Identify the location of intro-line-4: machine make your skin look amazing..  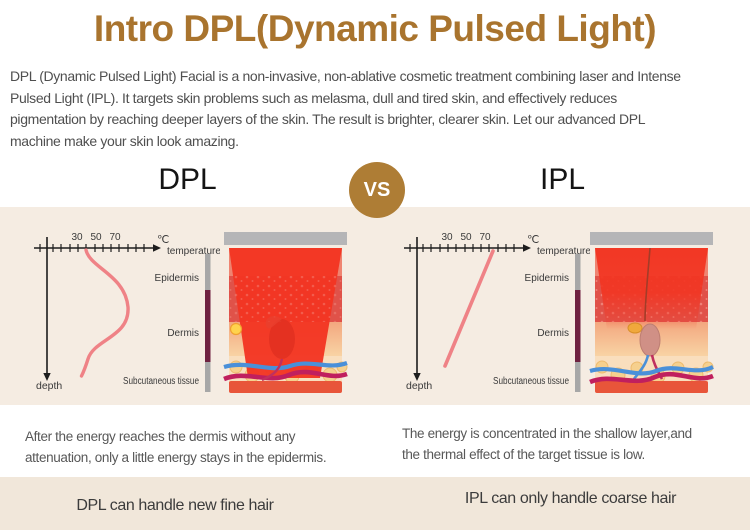
(124, 140).